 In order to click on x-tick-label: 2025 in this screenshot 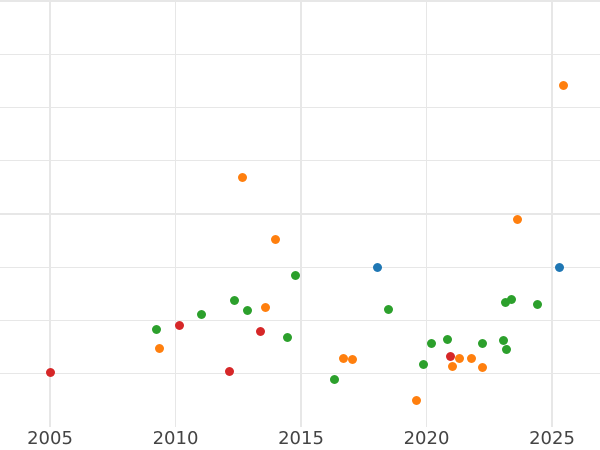, I will do `click(552, 438)`.